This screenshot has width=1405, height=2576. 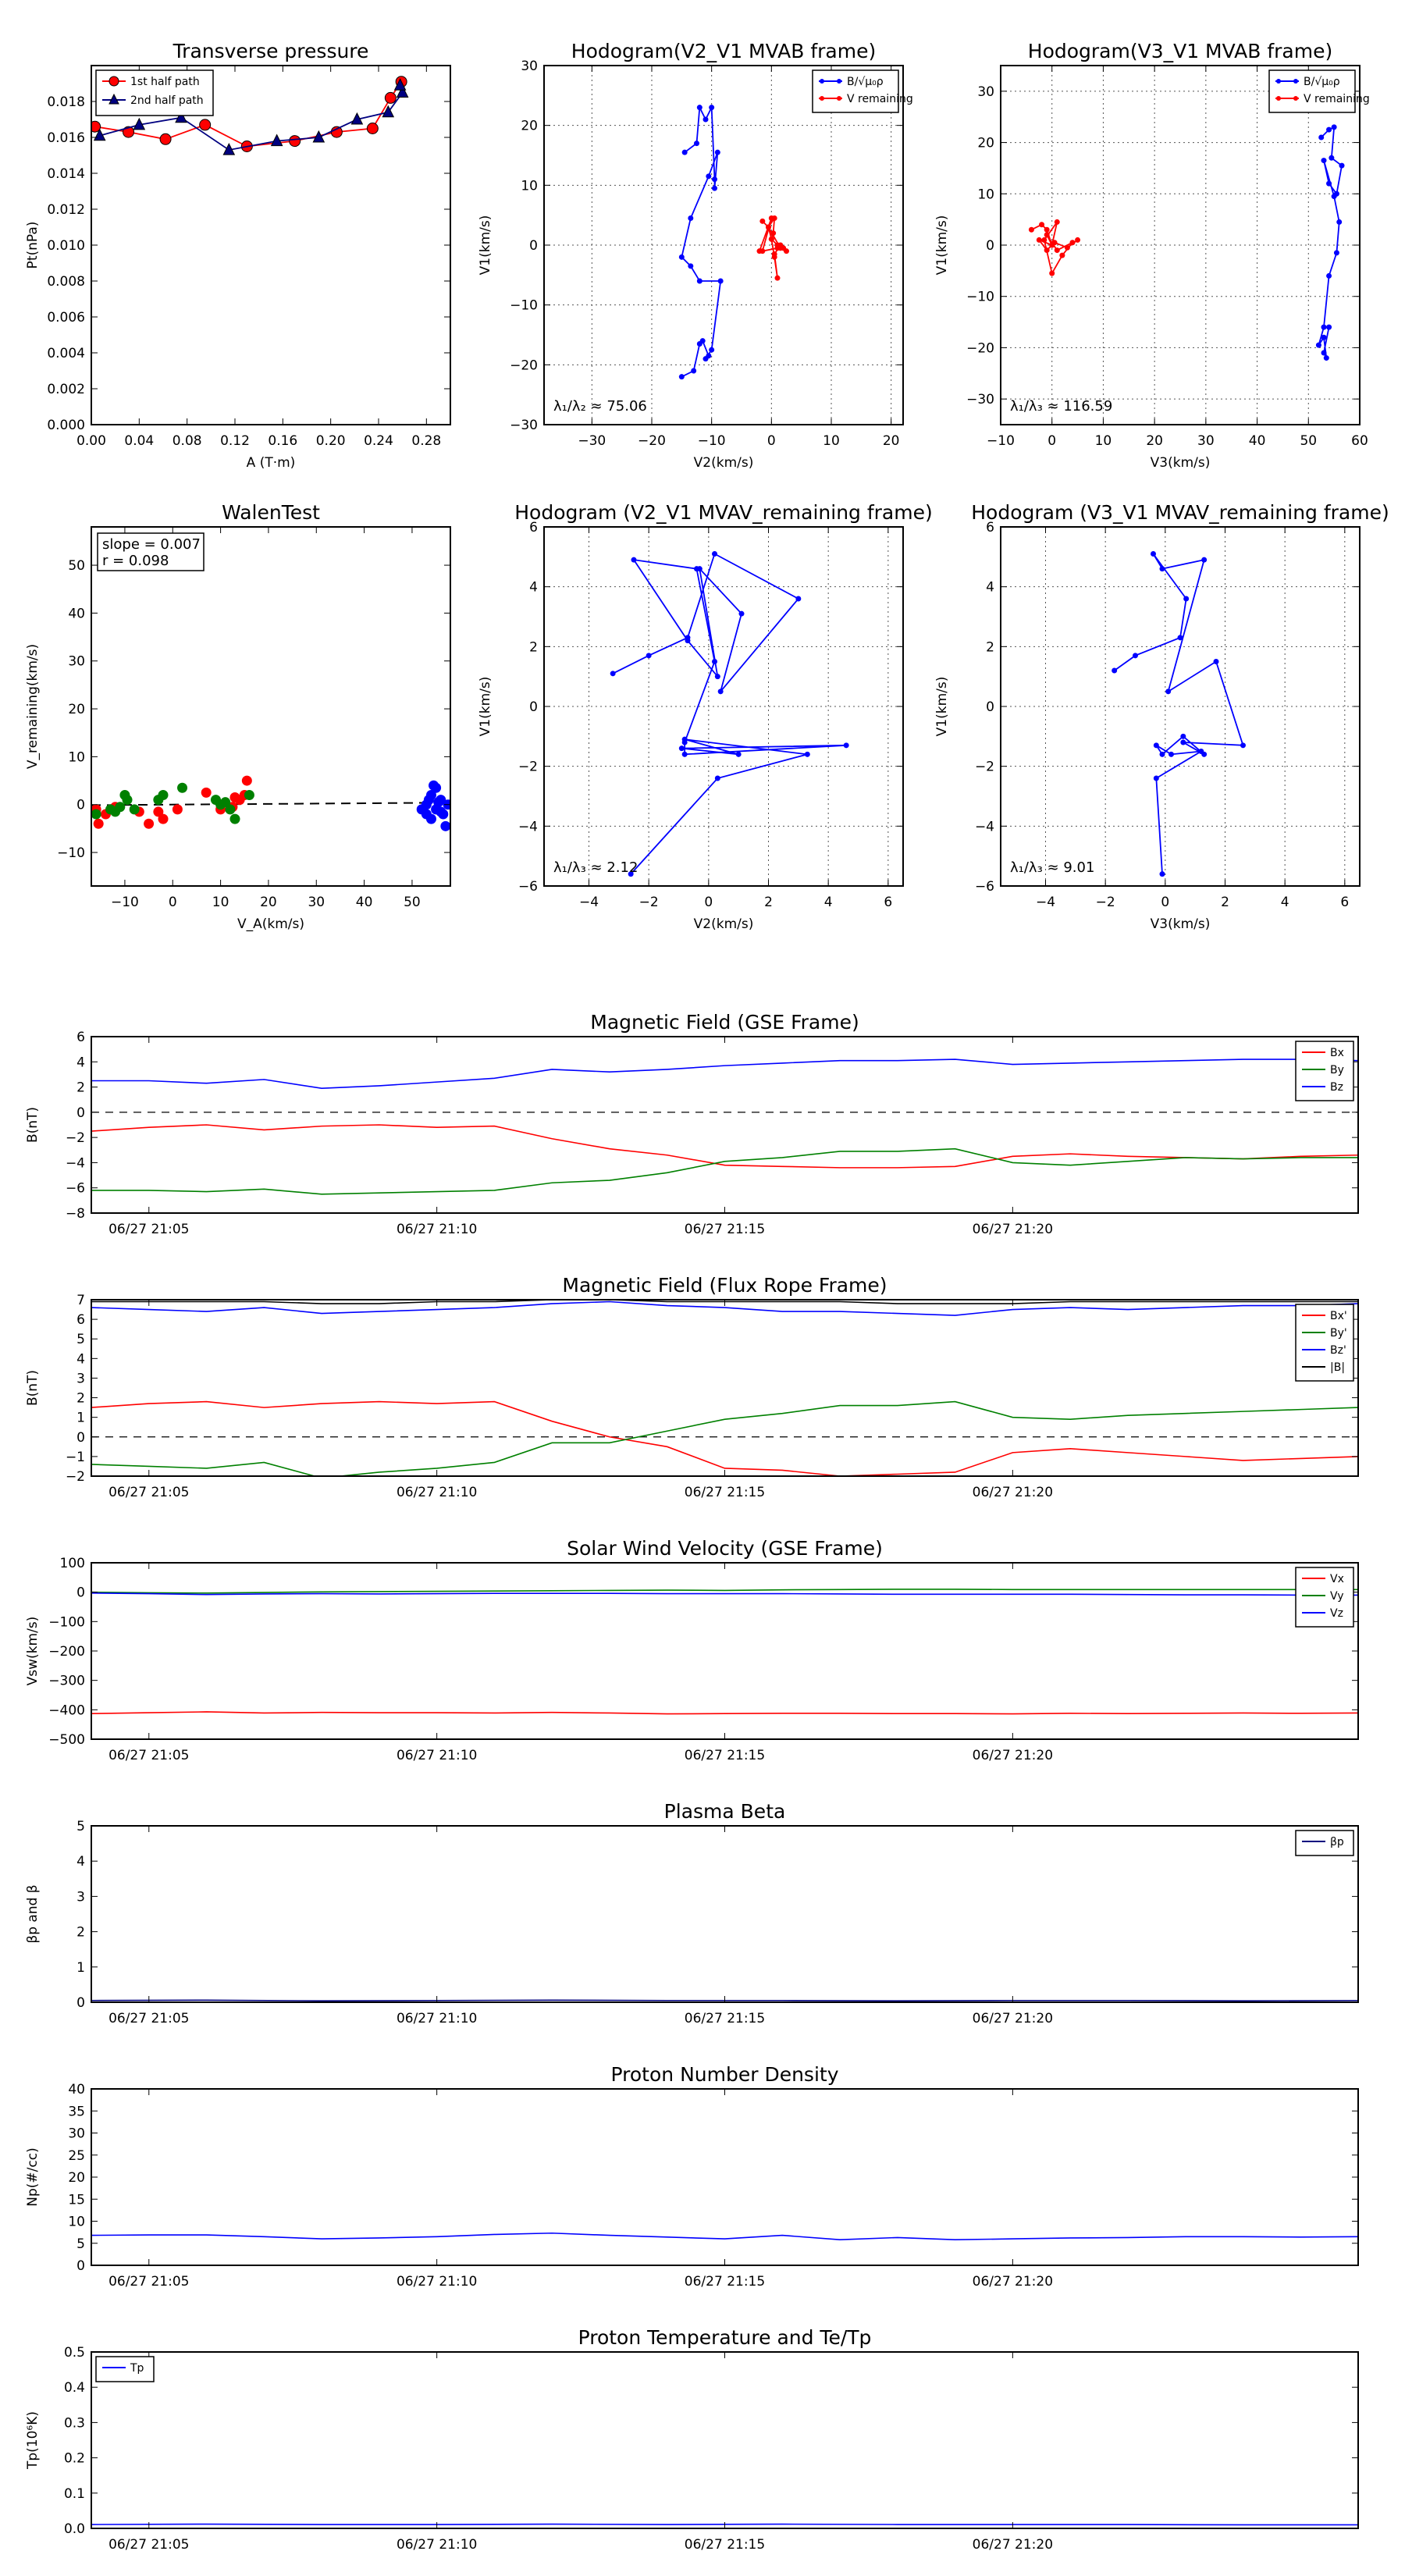 What do you see at coordinates (1052, 868) in the screenshot?
I see `ratio-annotation: λ₁/λ₃ ≈ 9.01` at bounding box center [1052, 868].